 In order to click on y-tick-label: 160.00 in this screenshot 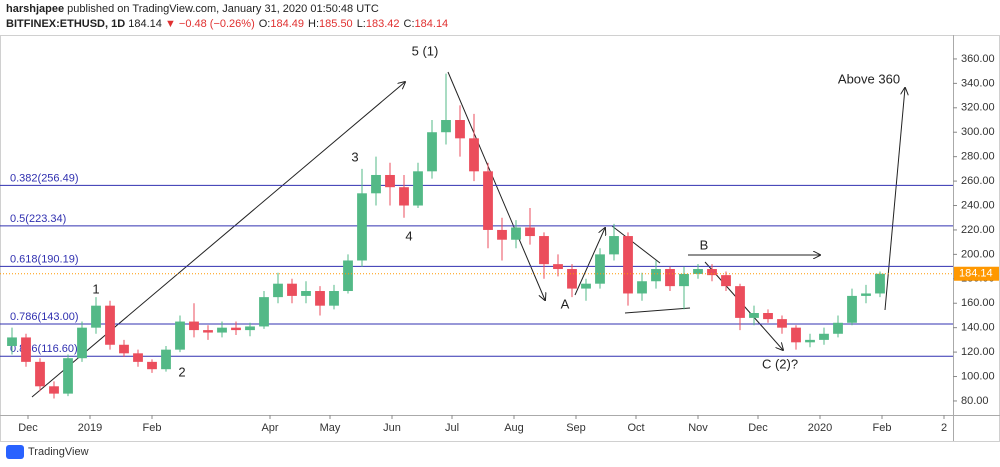, I will do `click(978, 303)`.